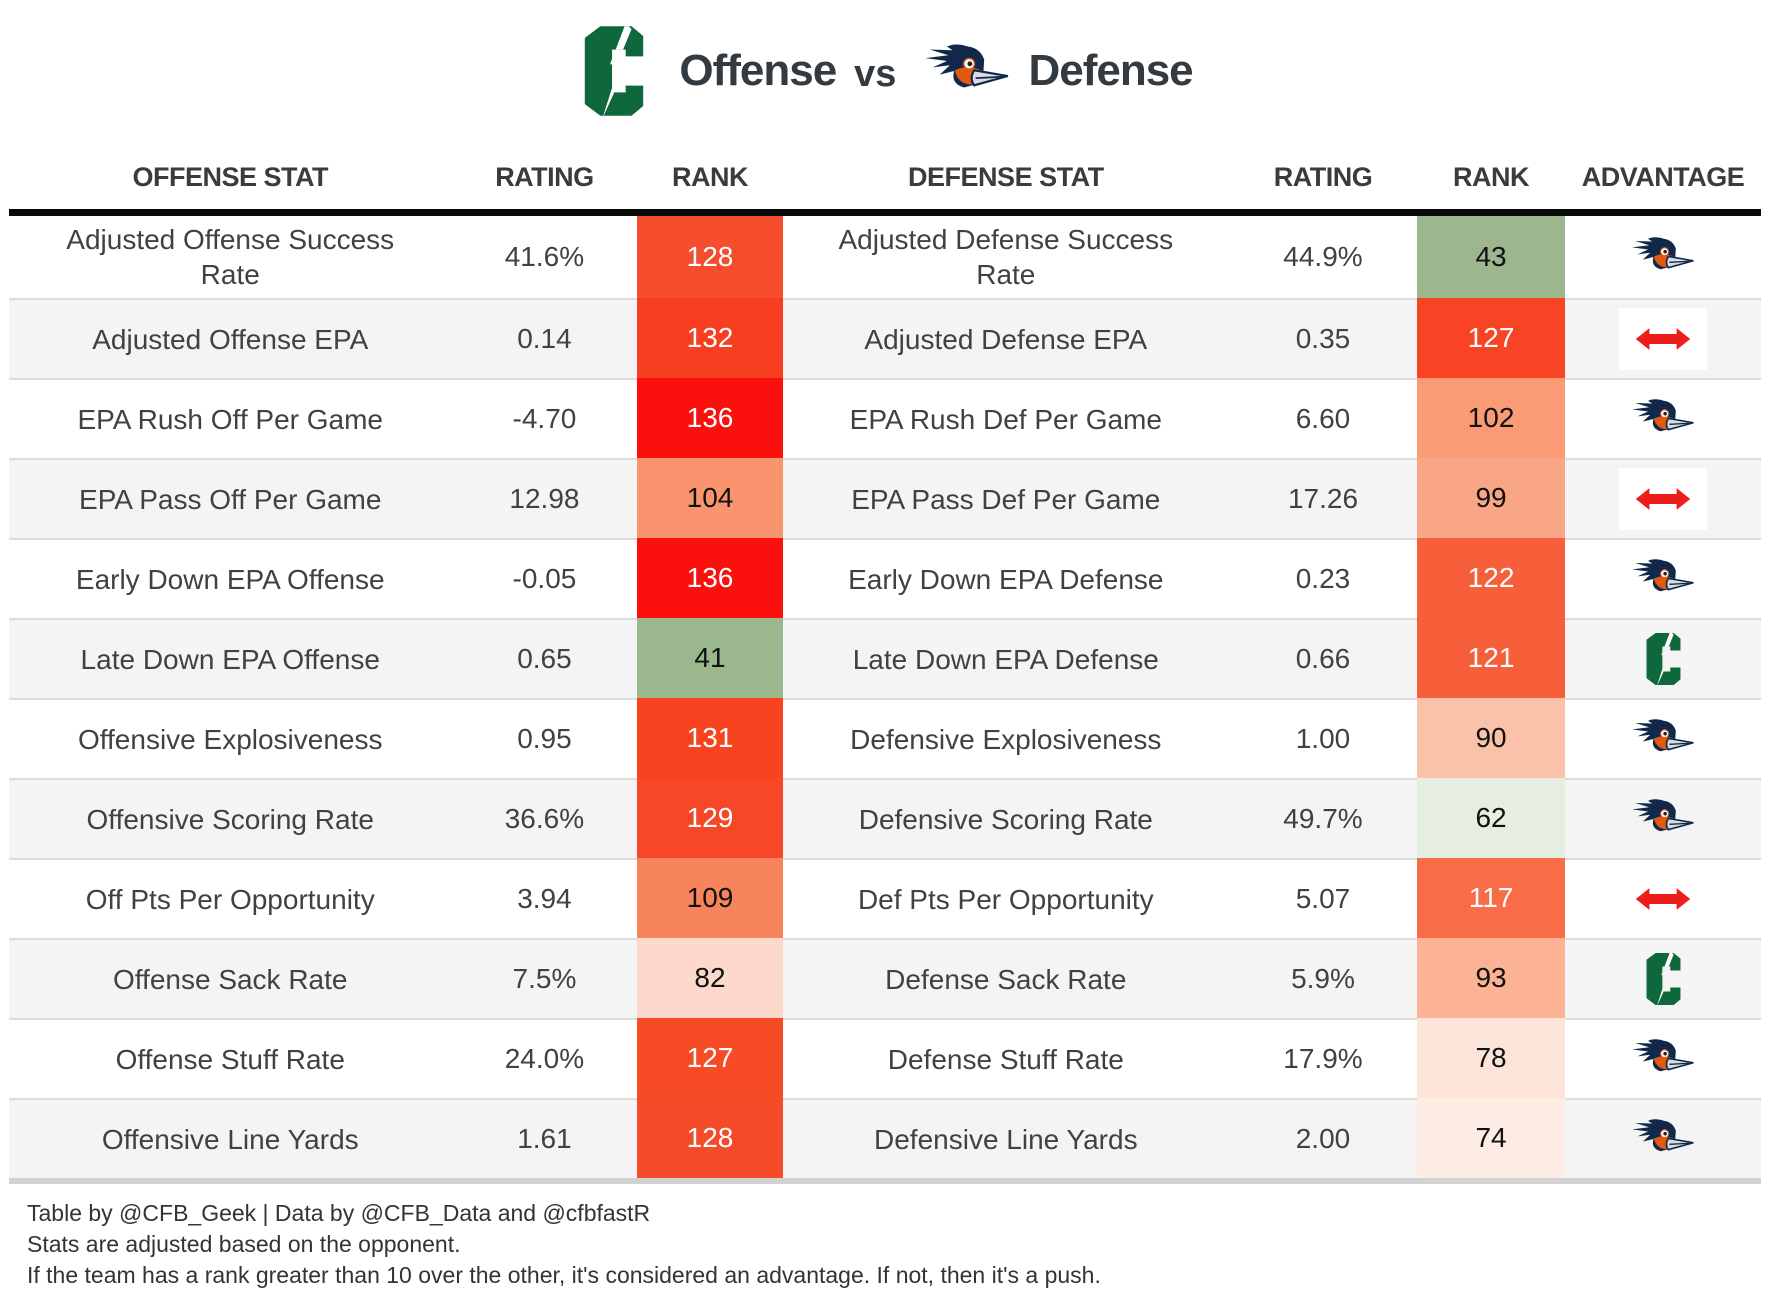 This screenshot has width=1770, height=1312. Describe the element at coordinates (1491, 658) in the screenshot. I see `defense-rank-cell: 121` at that location.